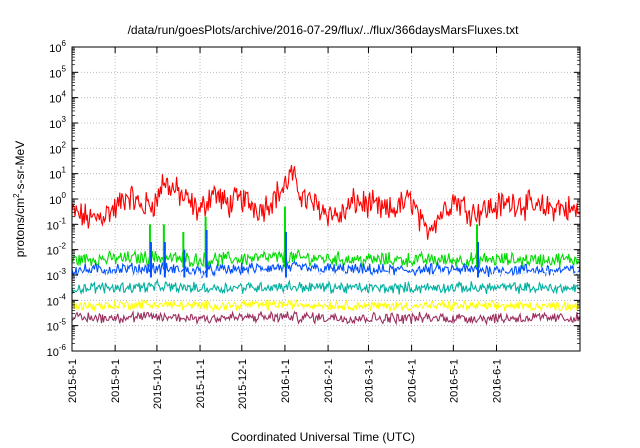  I want to click on y-tick-label: 10⁻⁴, so click(57, 300).